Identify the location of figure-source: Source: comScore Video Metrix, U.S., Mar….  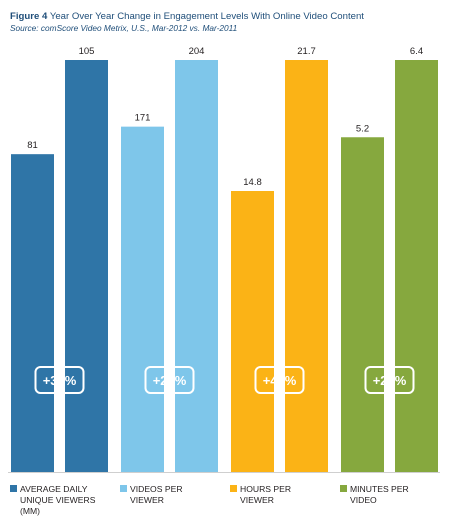
(124, 28).